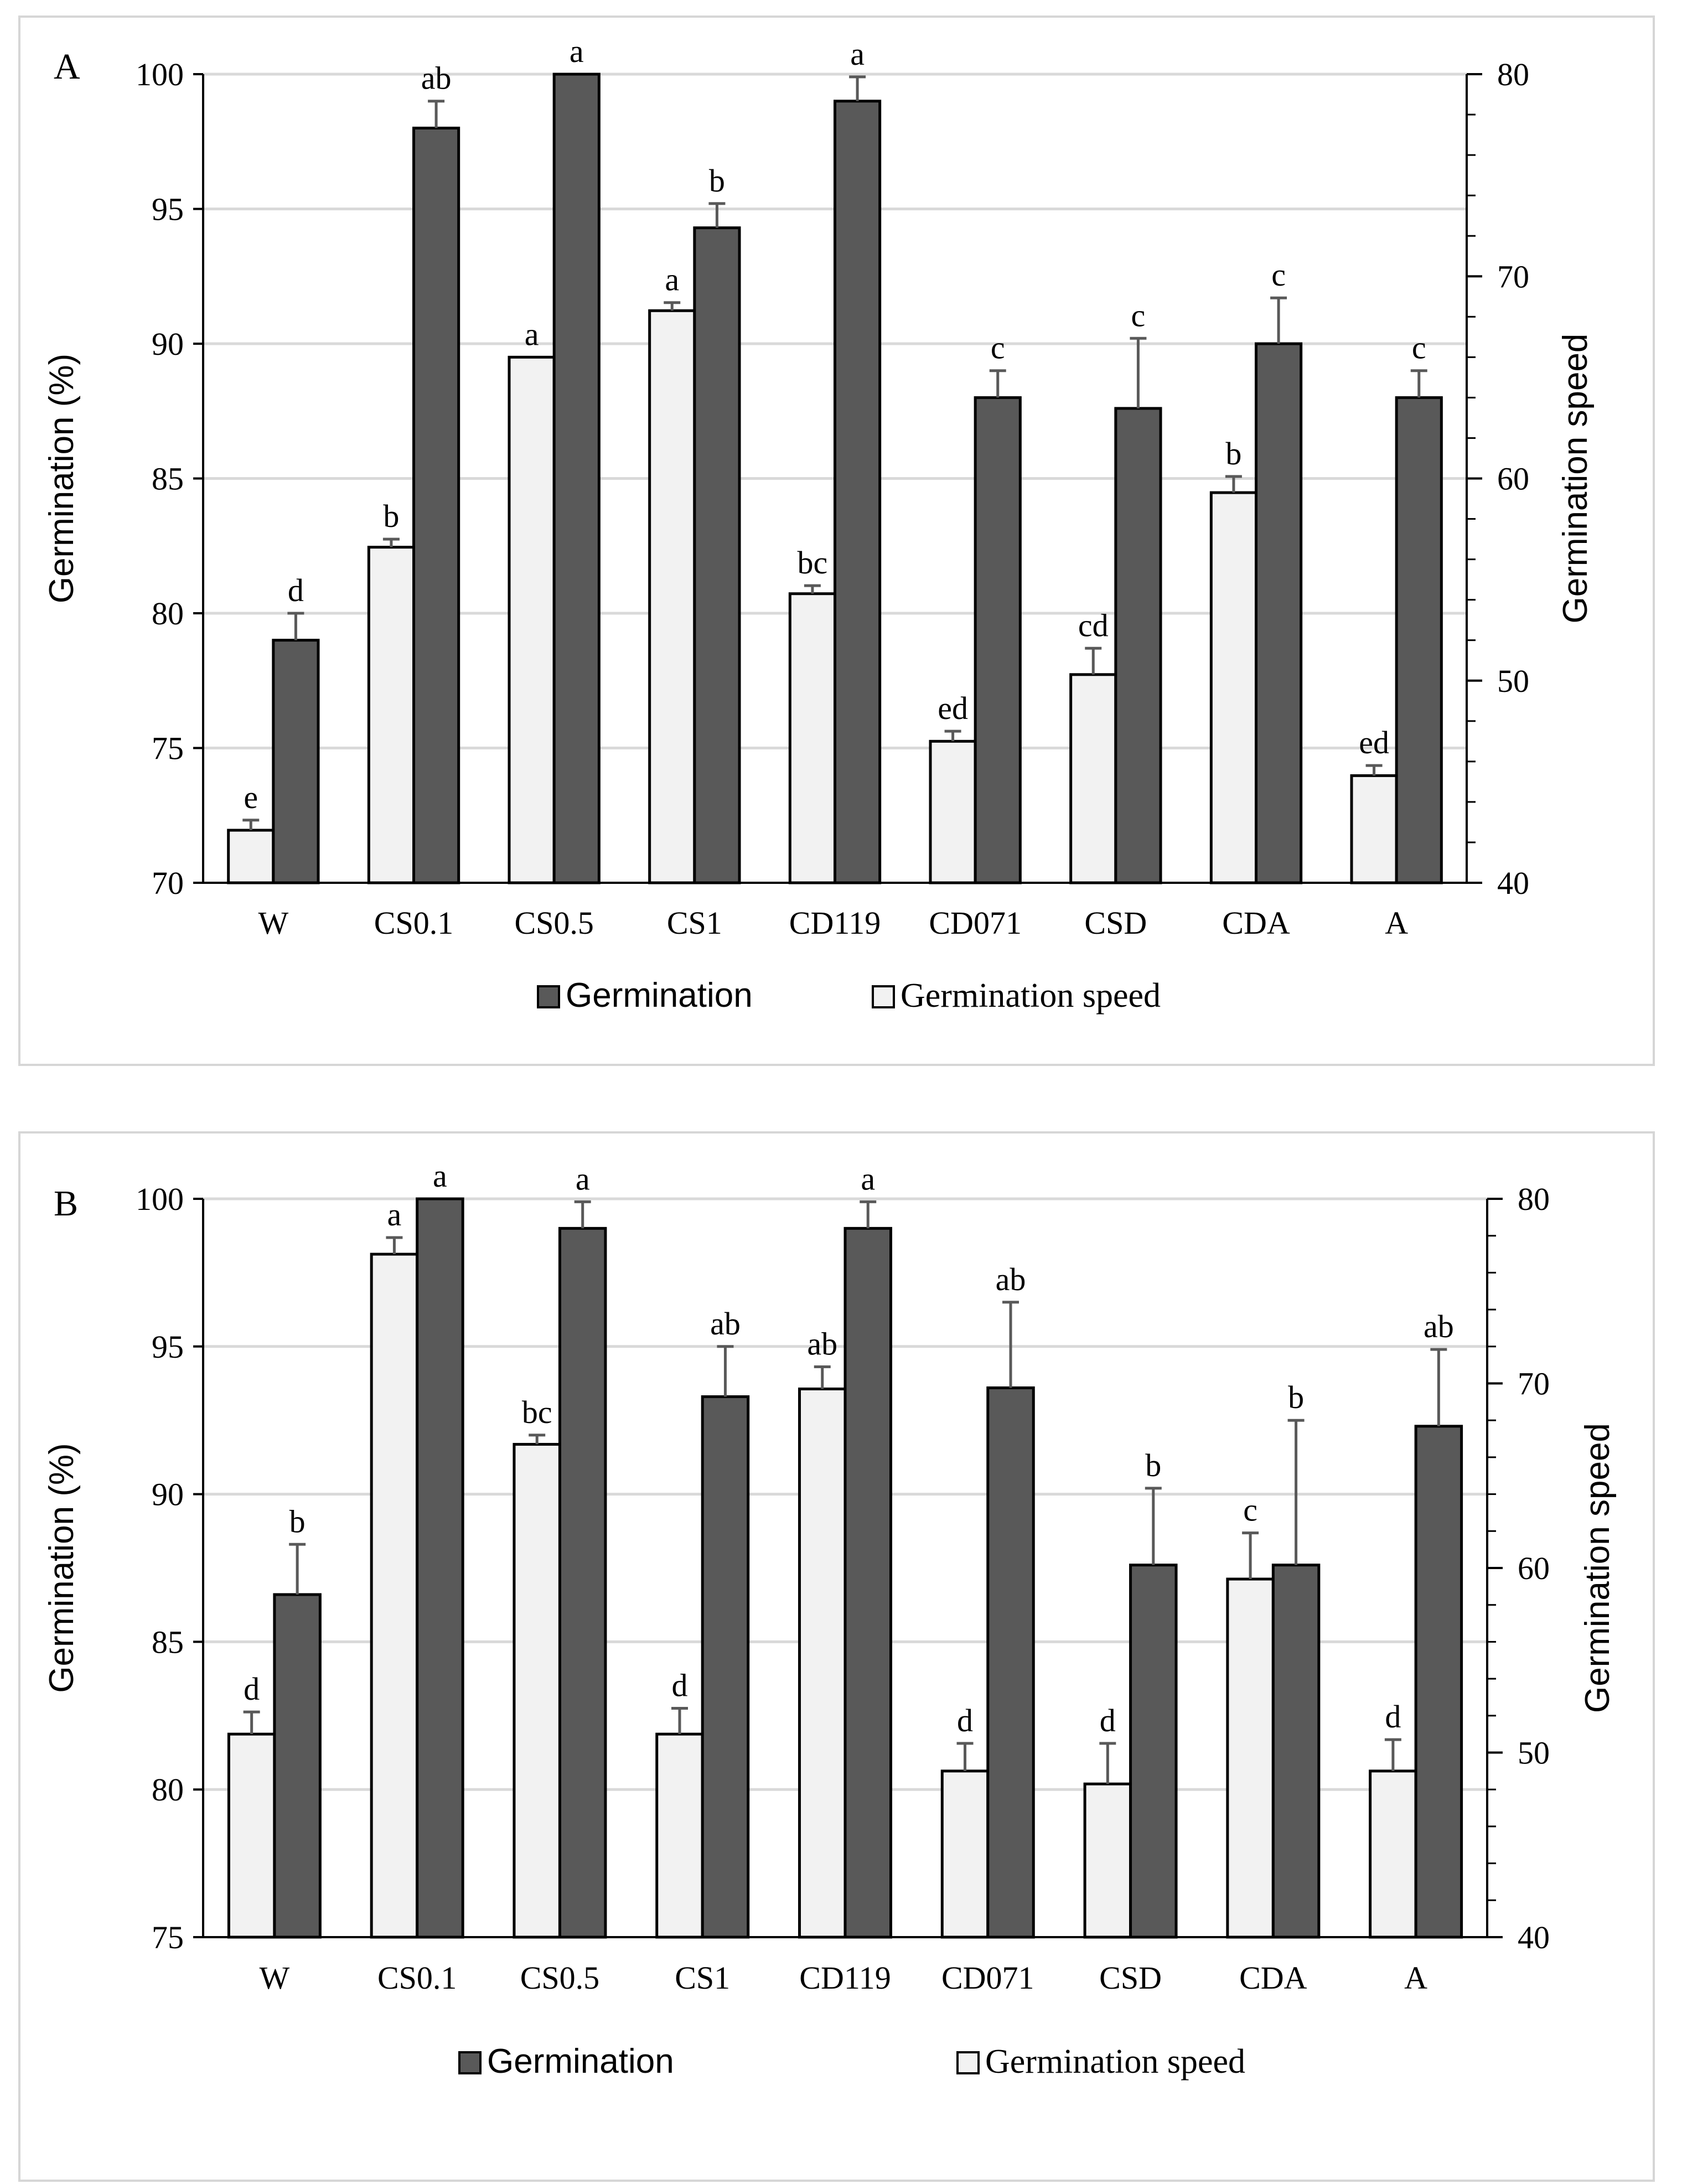 The height and width of the screenshot is (2184, 1682). I want to click on panel-label: B, so click(66, 1203).